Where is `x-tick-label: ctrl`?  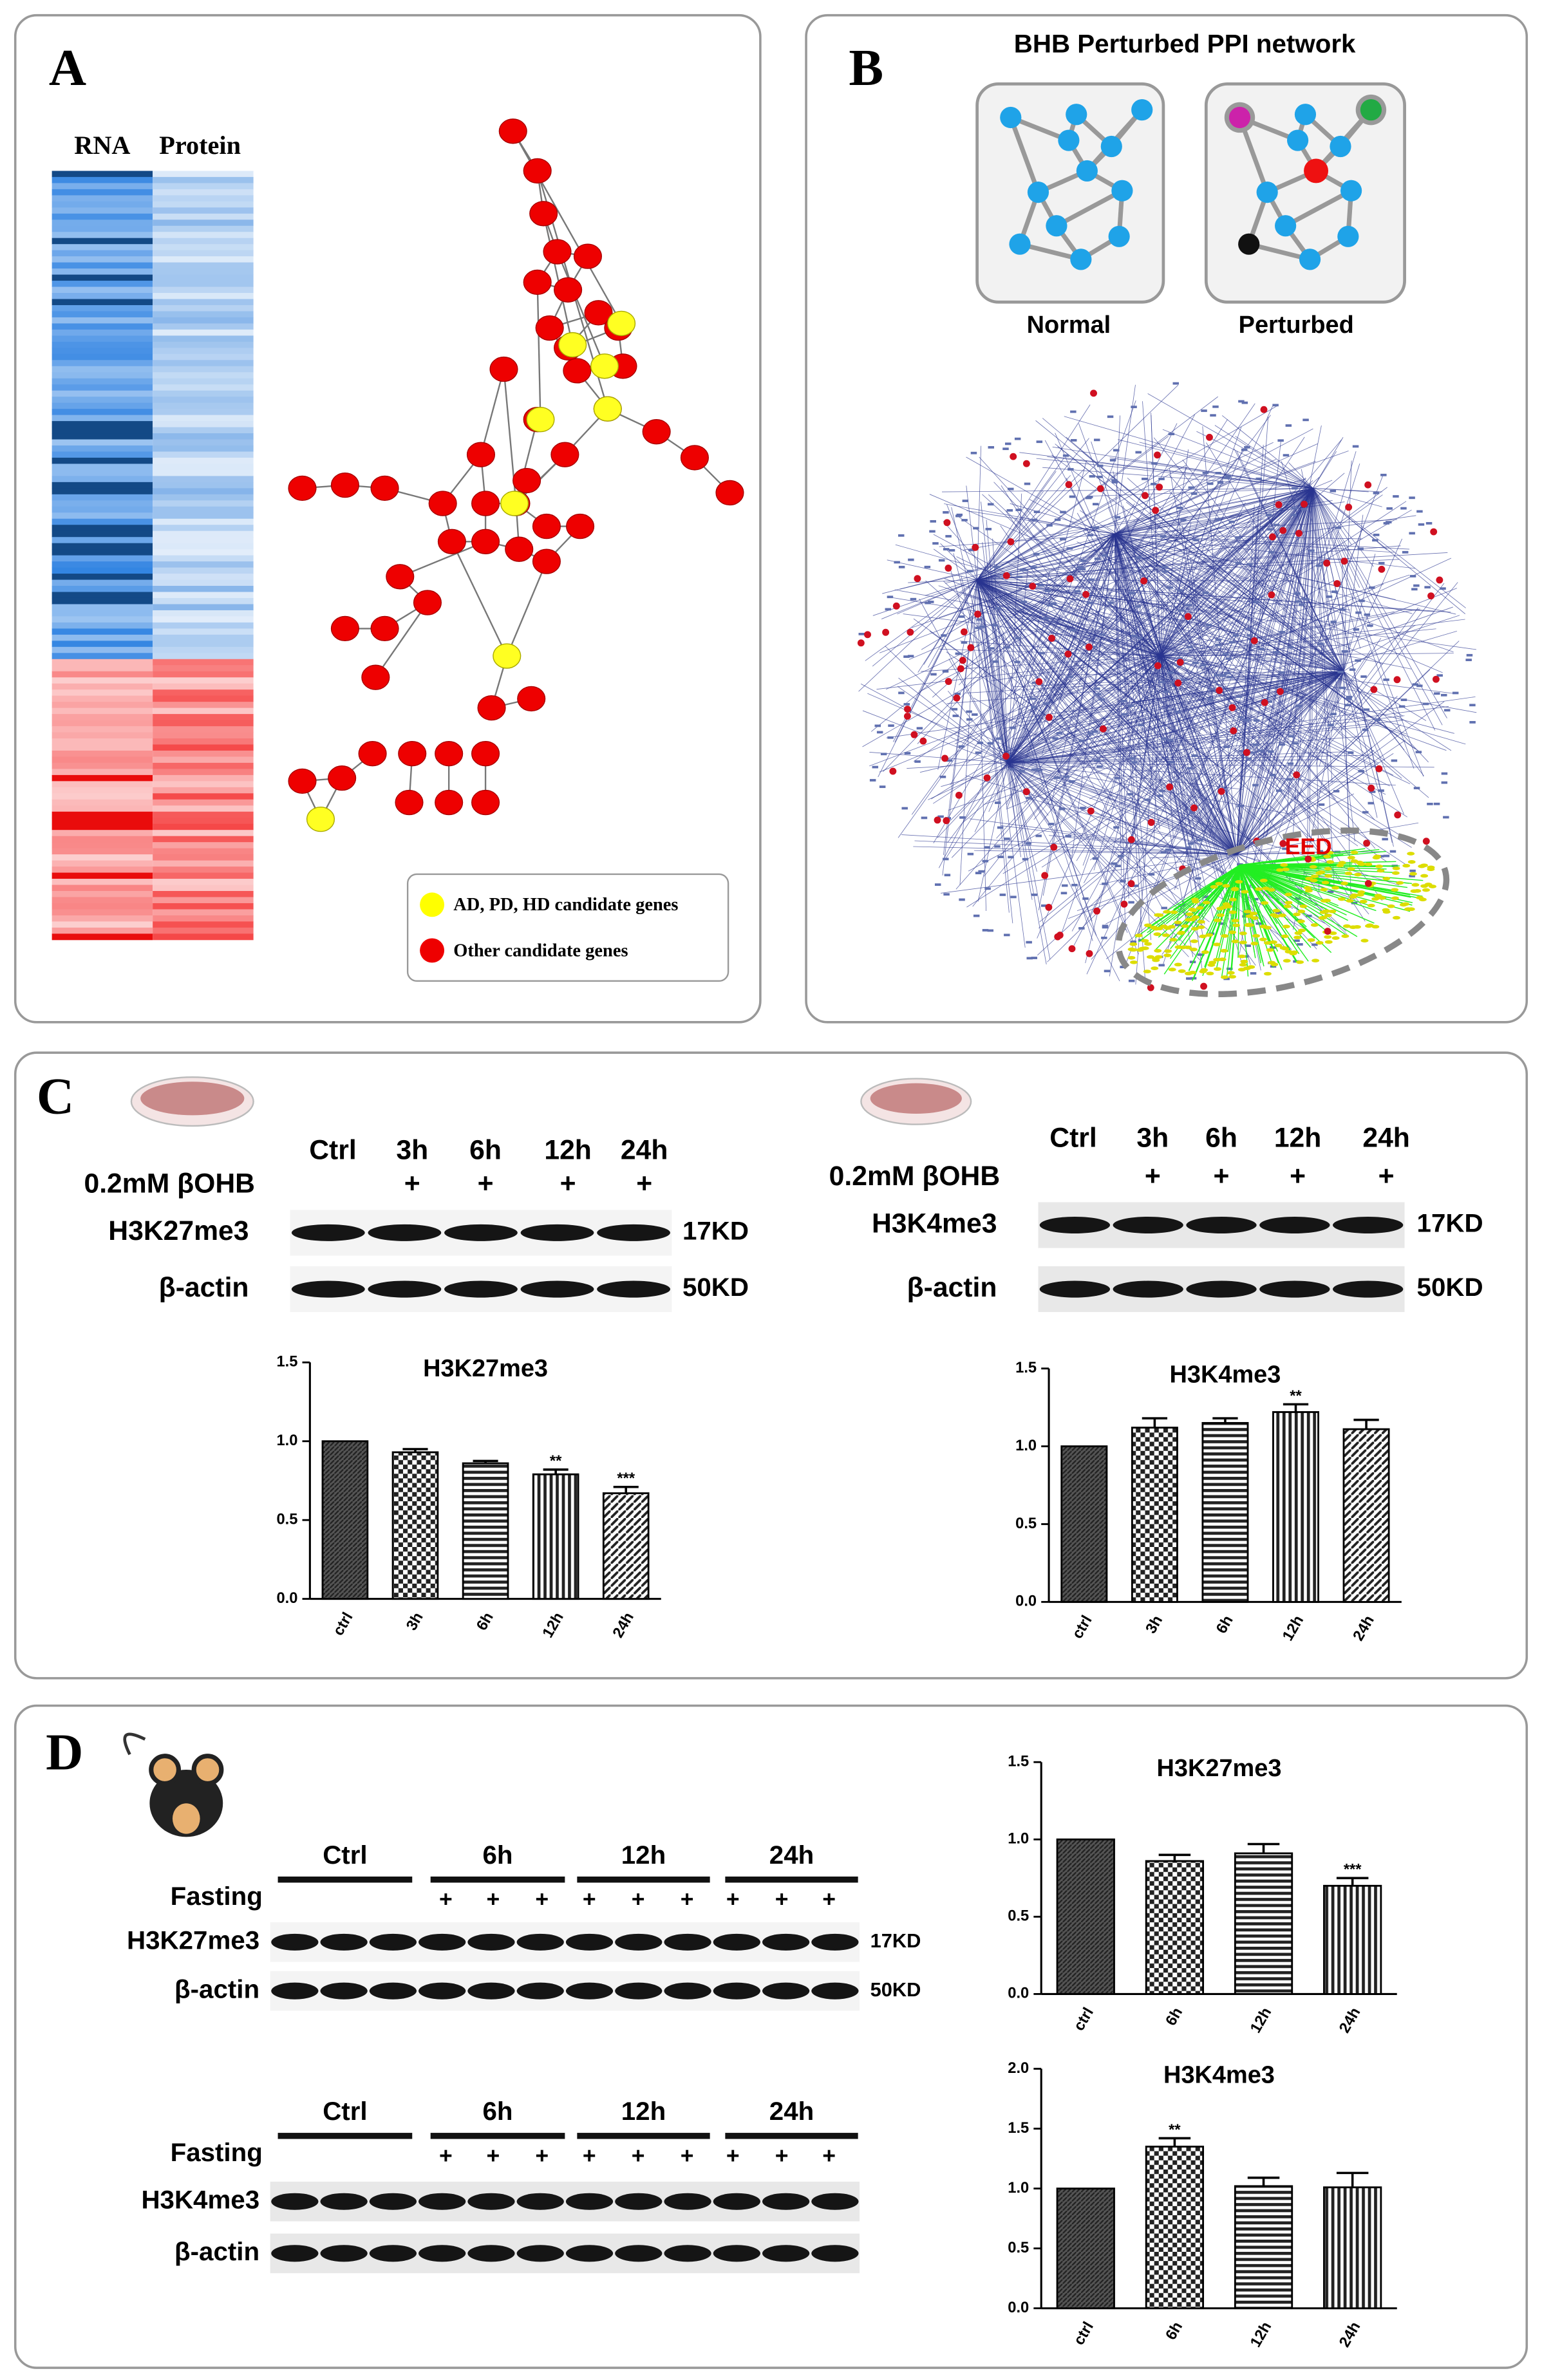
x-tick-label: ctrl is located at coordinates (1084, 2333).